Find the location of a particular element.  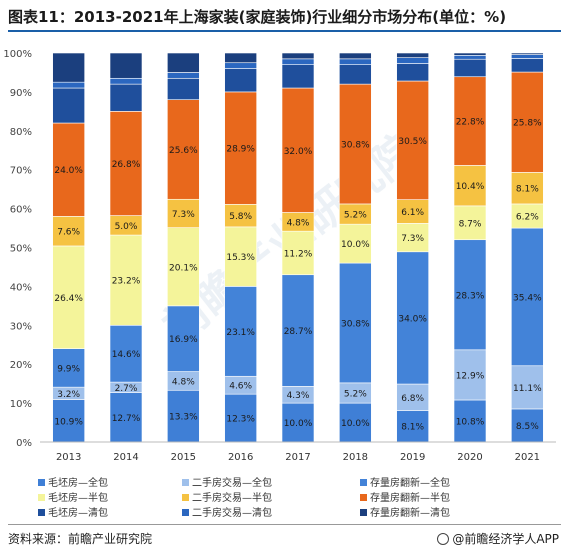

data-label: 10.4% is located at coordinates (470, 187).